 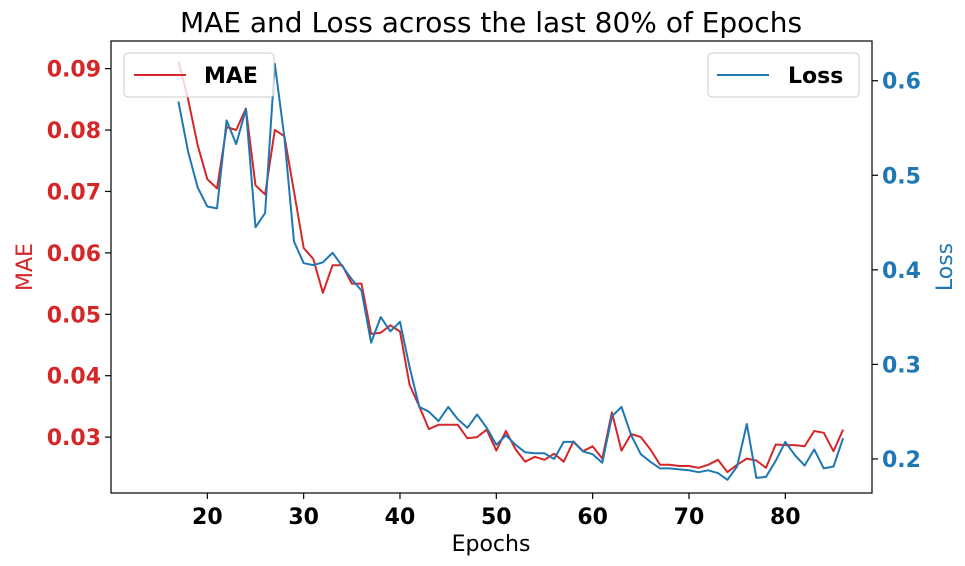 I want to click on y-left-tick-label: 0.08, so click(x=74, y=131).